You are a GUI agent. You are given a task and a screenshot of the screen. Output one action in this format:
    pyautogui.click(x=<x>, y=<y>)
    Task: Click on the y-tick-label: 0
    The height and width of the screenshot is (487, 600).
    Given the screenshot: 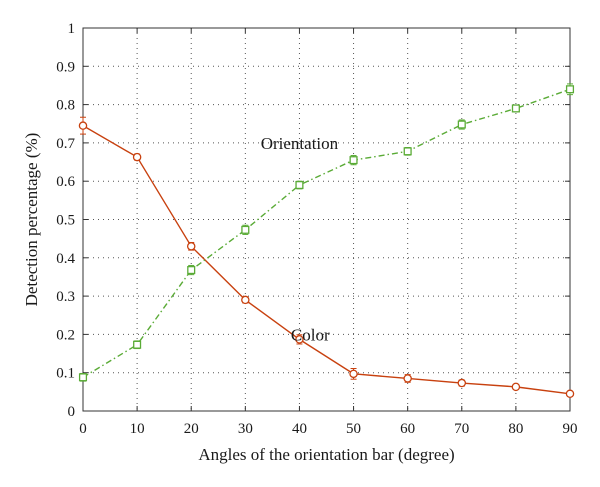 What is the action you would take?
    pyautogui.click(x=72, y=412)
    